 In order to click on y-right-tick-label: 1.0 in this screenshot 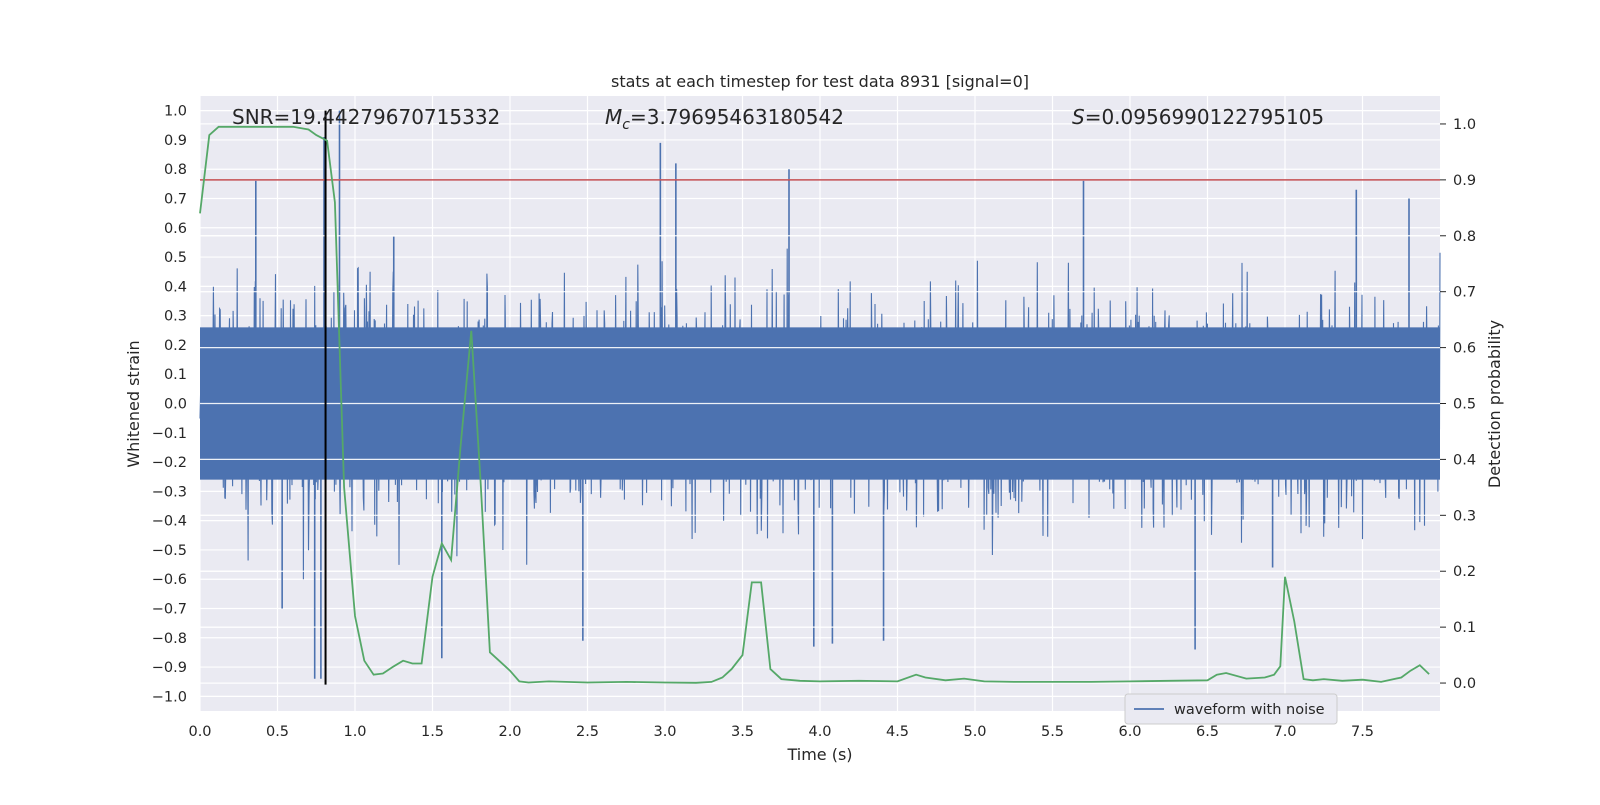, I will do `click(1464, 125)`.